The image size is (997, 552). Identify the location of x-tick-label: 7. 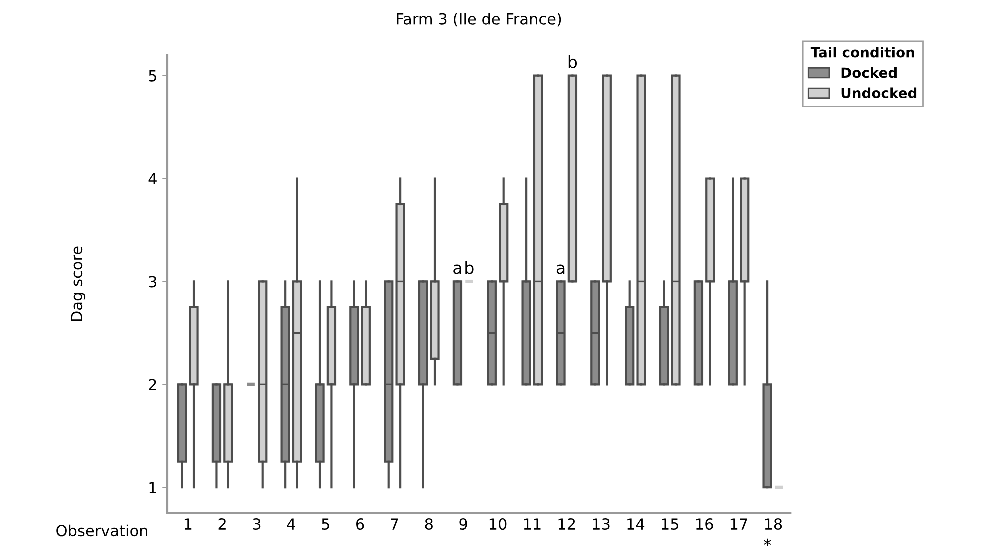
(394, 524).